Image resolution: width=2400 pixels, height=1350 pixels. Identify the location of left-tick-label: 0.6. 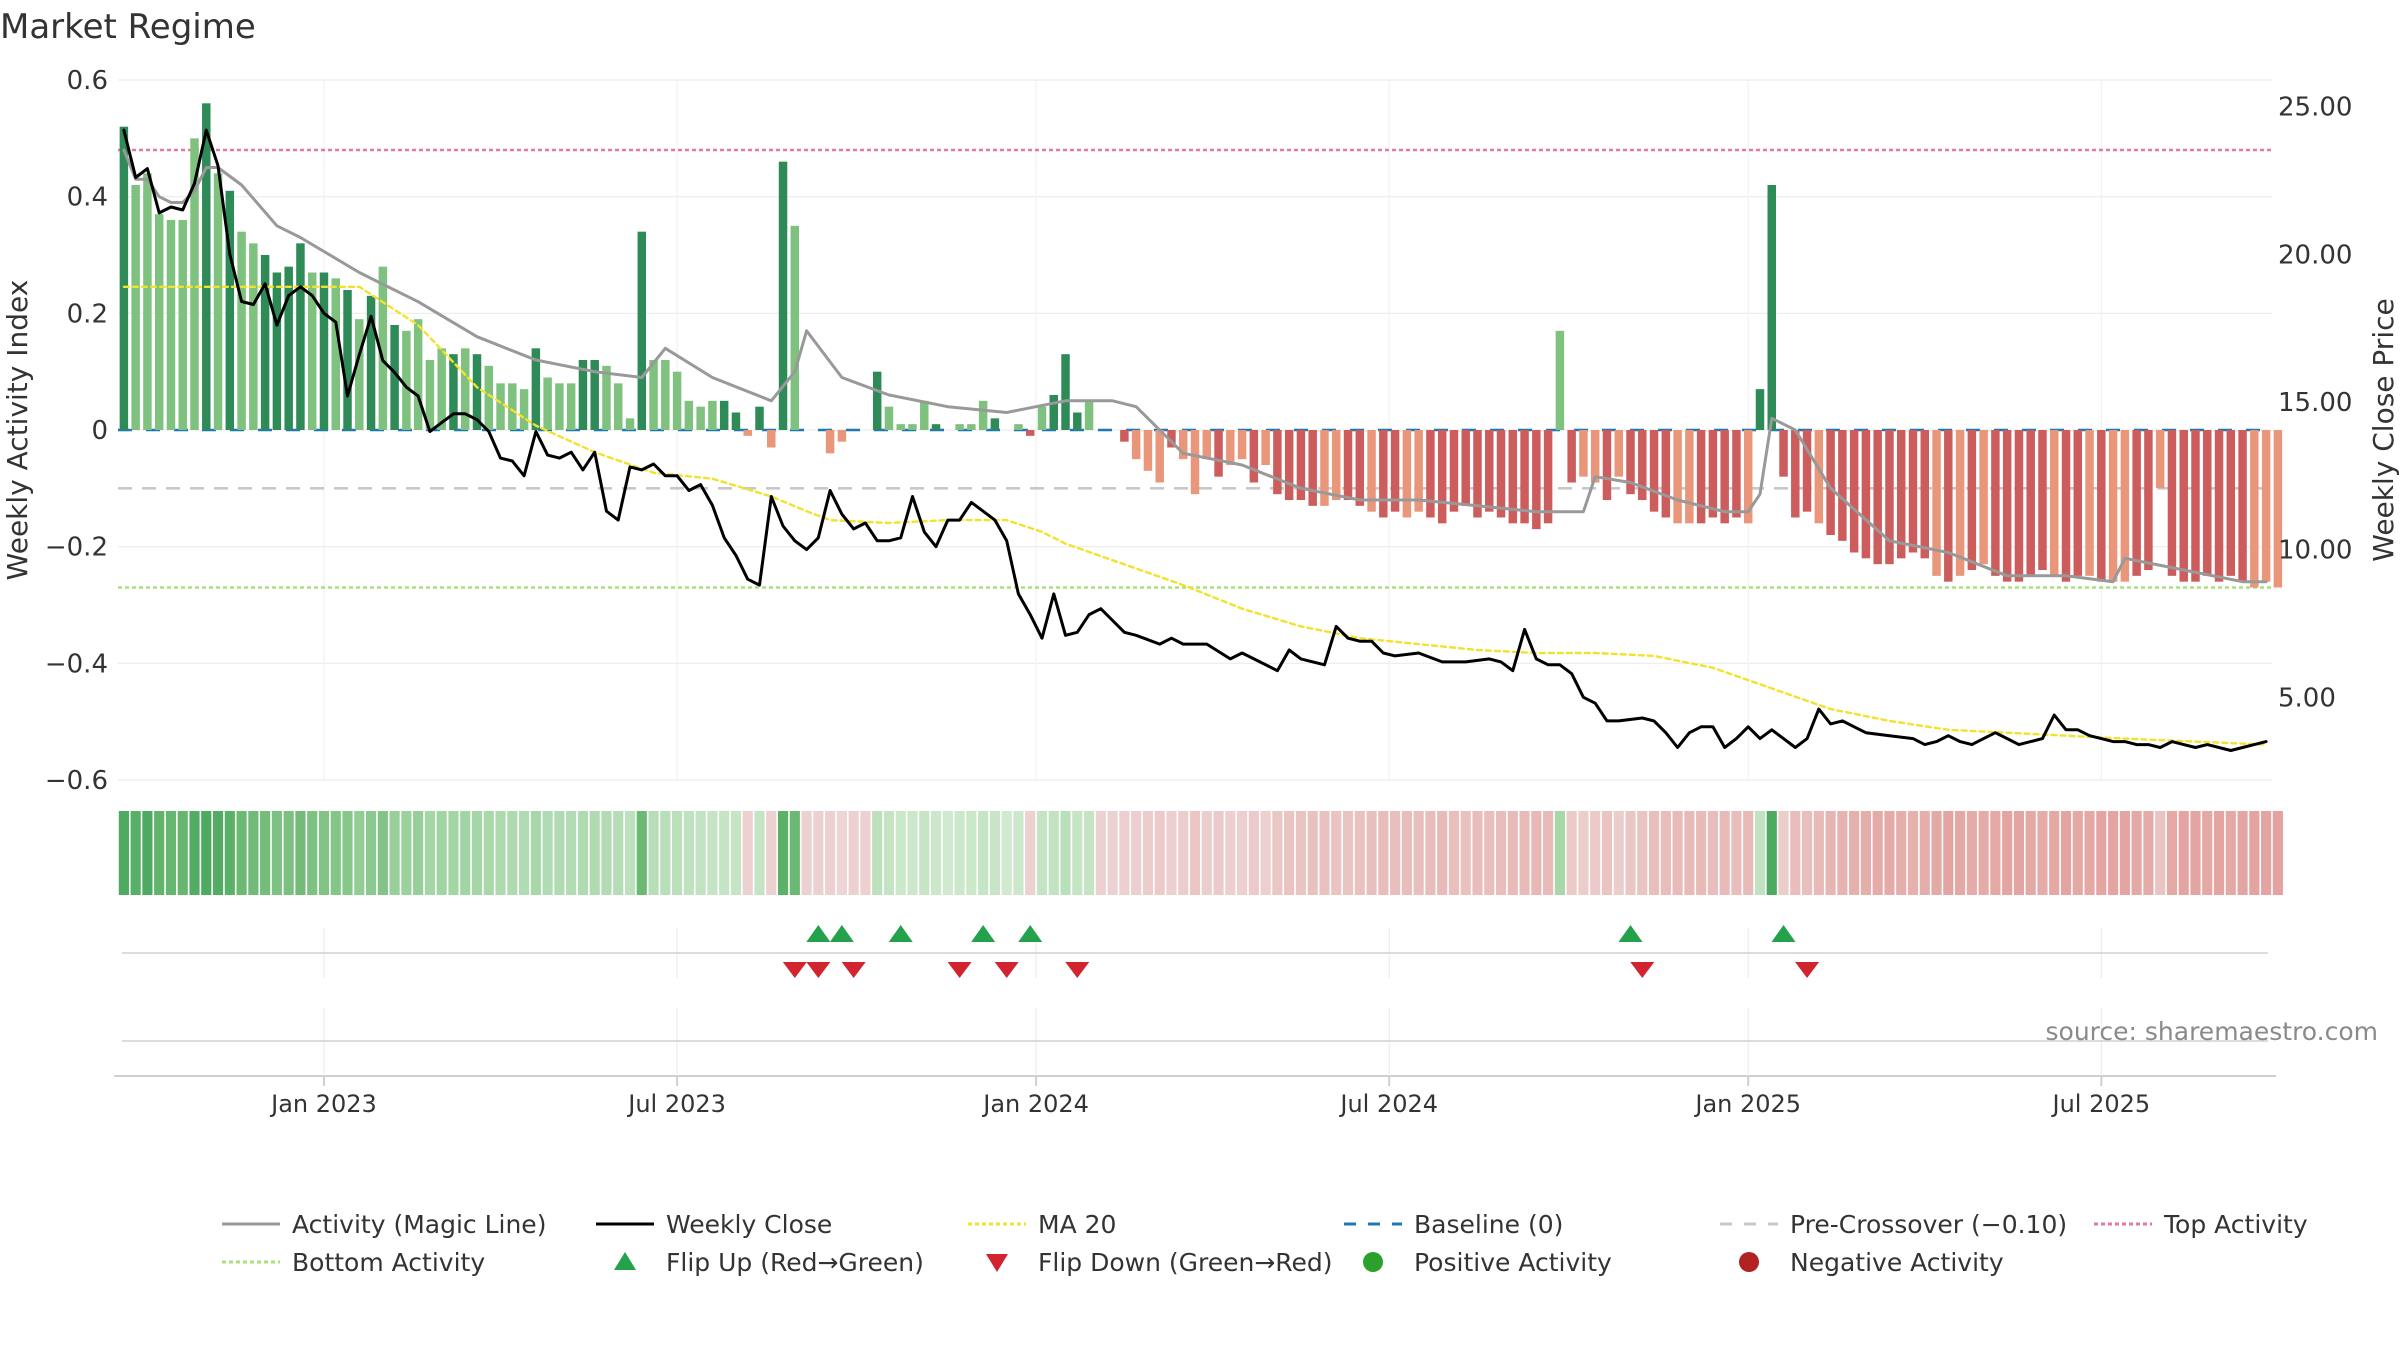
(87, 81).